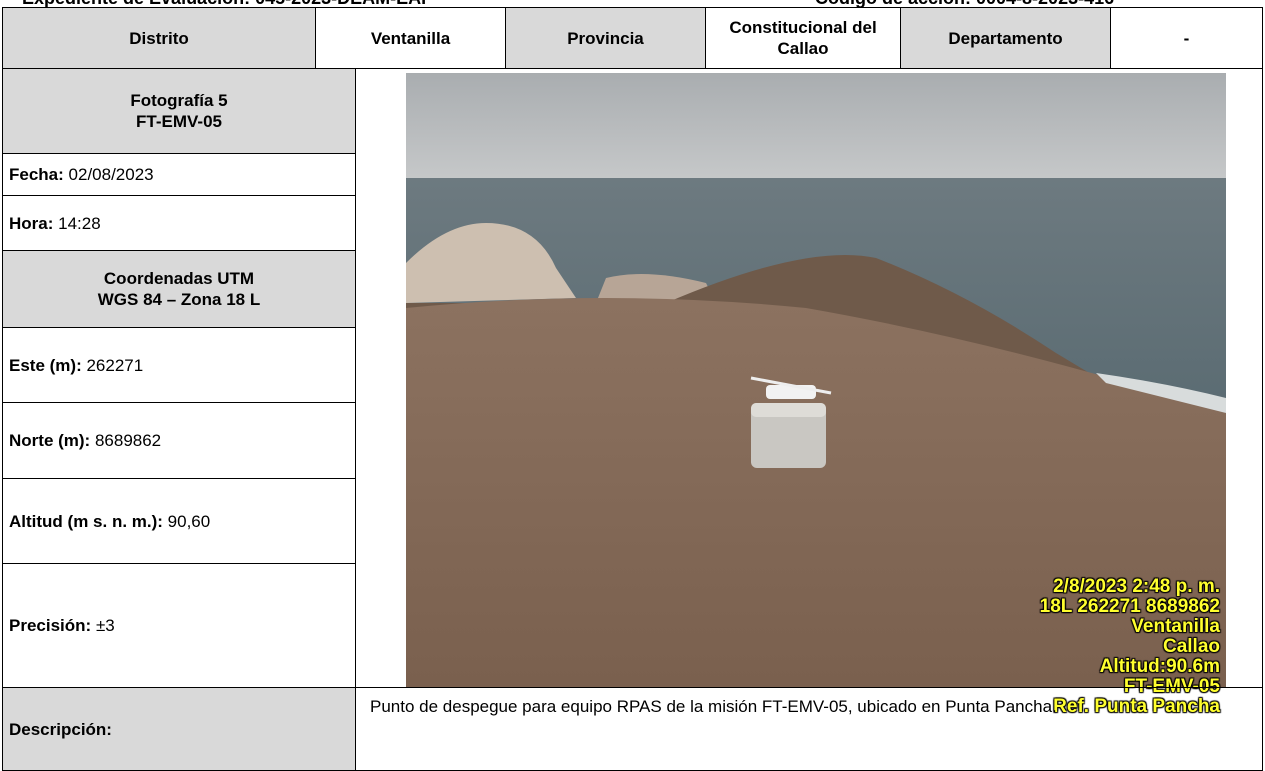  I want to click on east-label: Este (m):, so click(45, 365).